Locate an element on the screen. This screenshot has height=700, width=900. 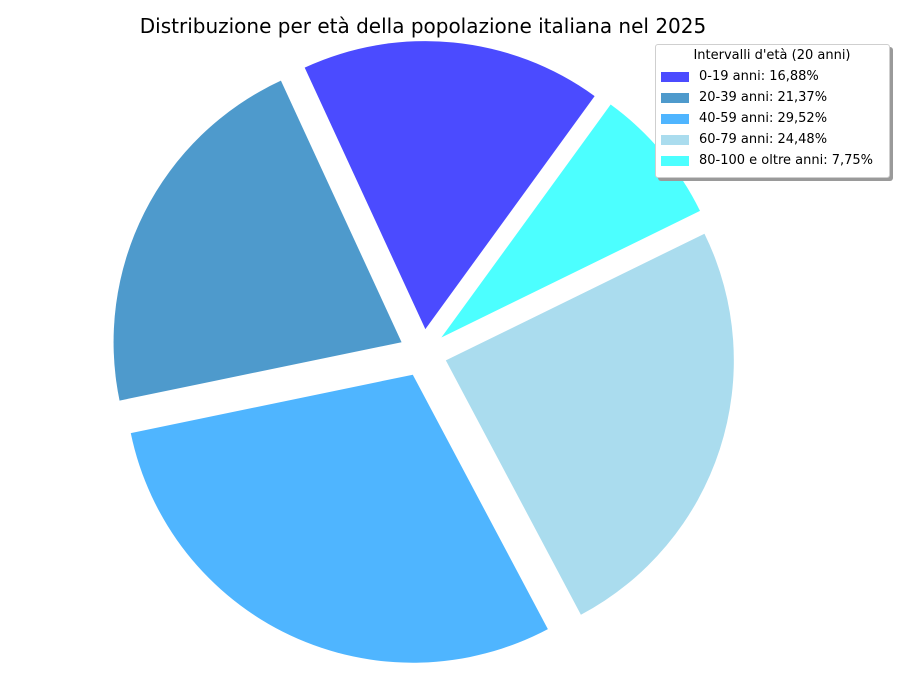
legend-item-0: 0-19 anni: 16,88% is located at coordinates (772, 76).